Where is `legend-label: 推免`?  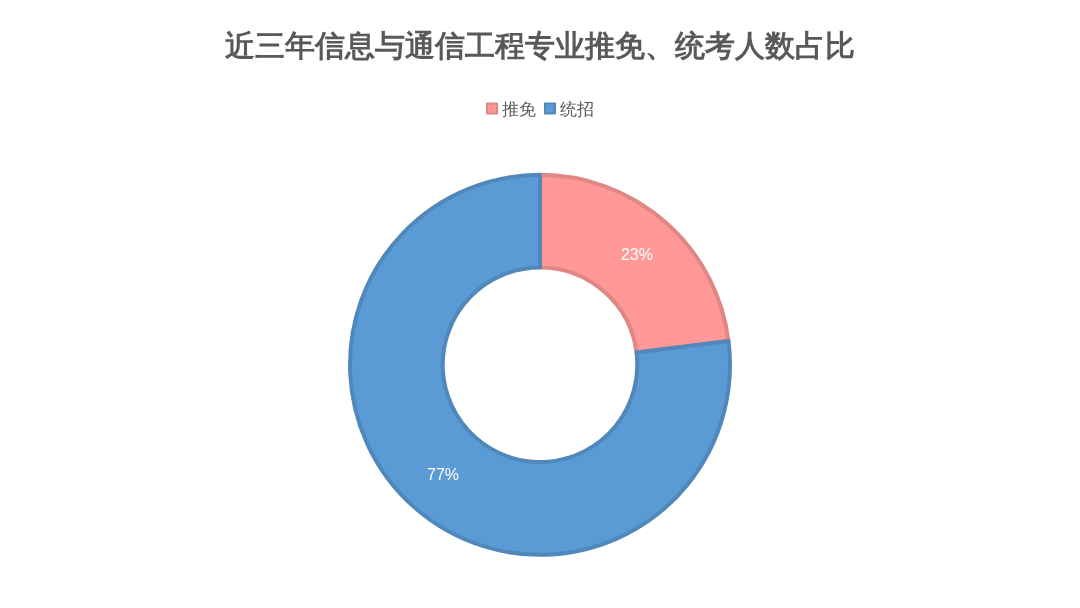 legend-label: 推免 is located at coordinates (519, 108).